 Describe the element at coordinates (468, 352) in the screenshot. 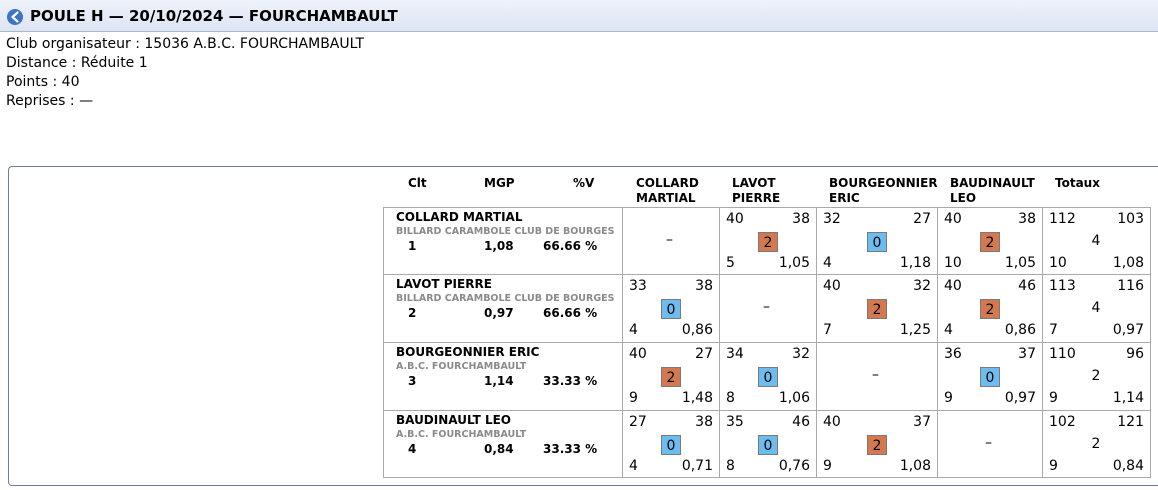

I see `player-name: BOURGEONNIER ERIC` at that location.